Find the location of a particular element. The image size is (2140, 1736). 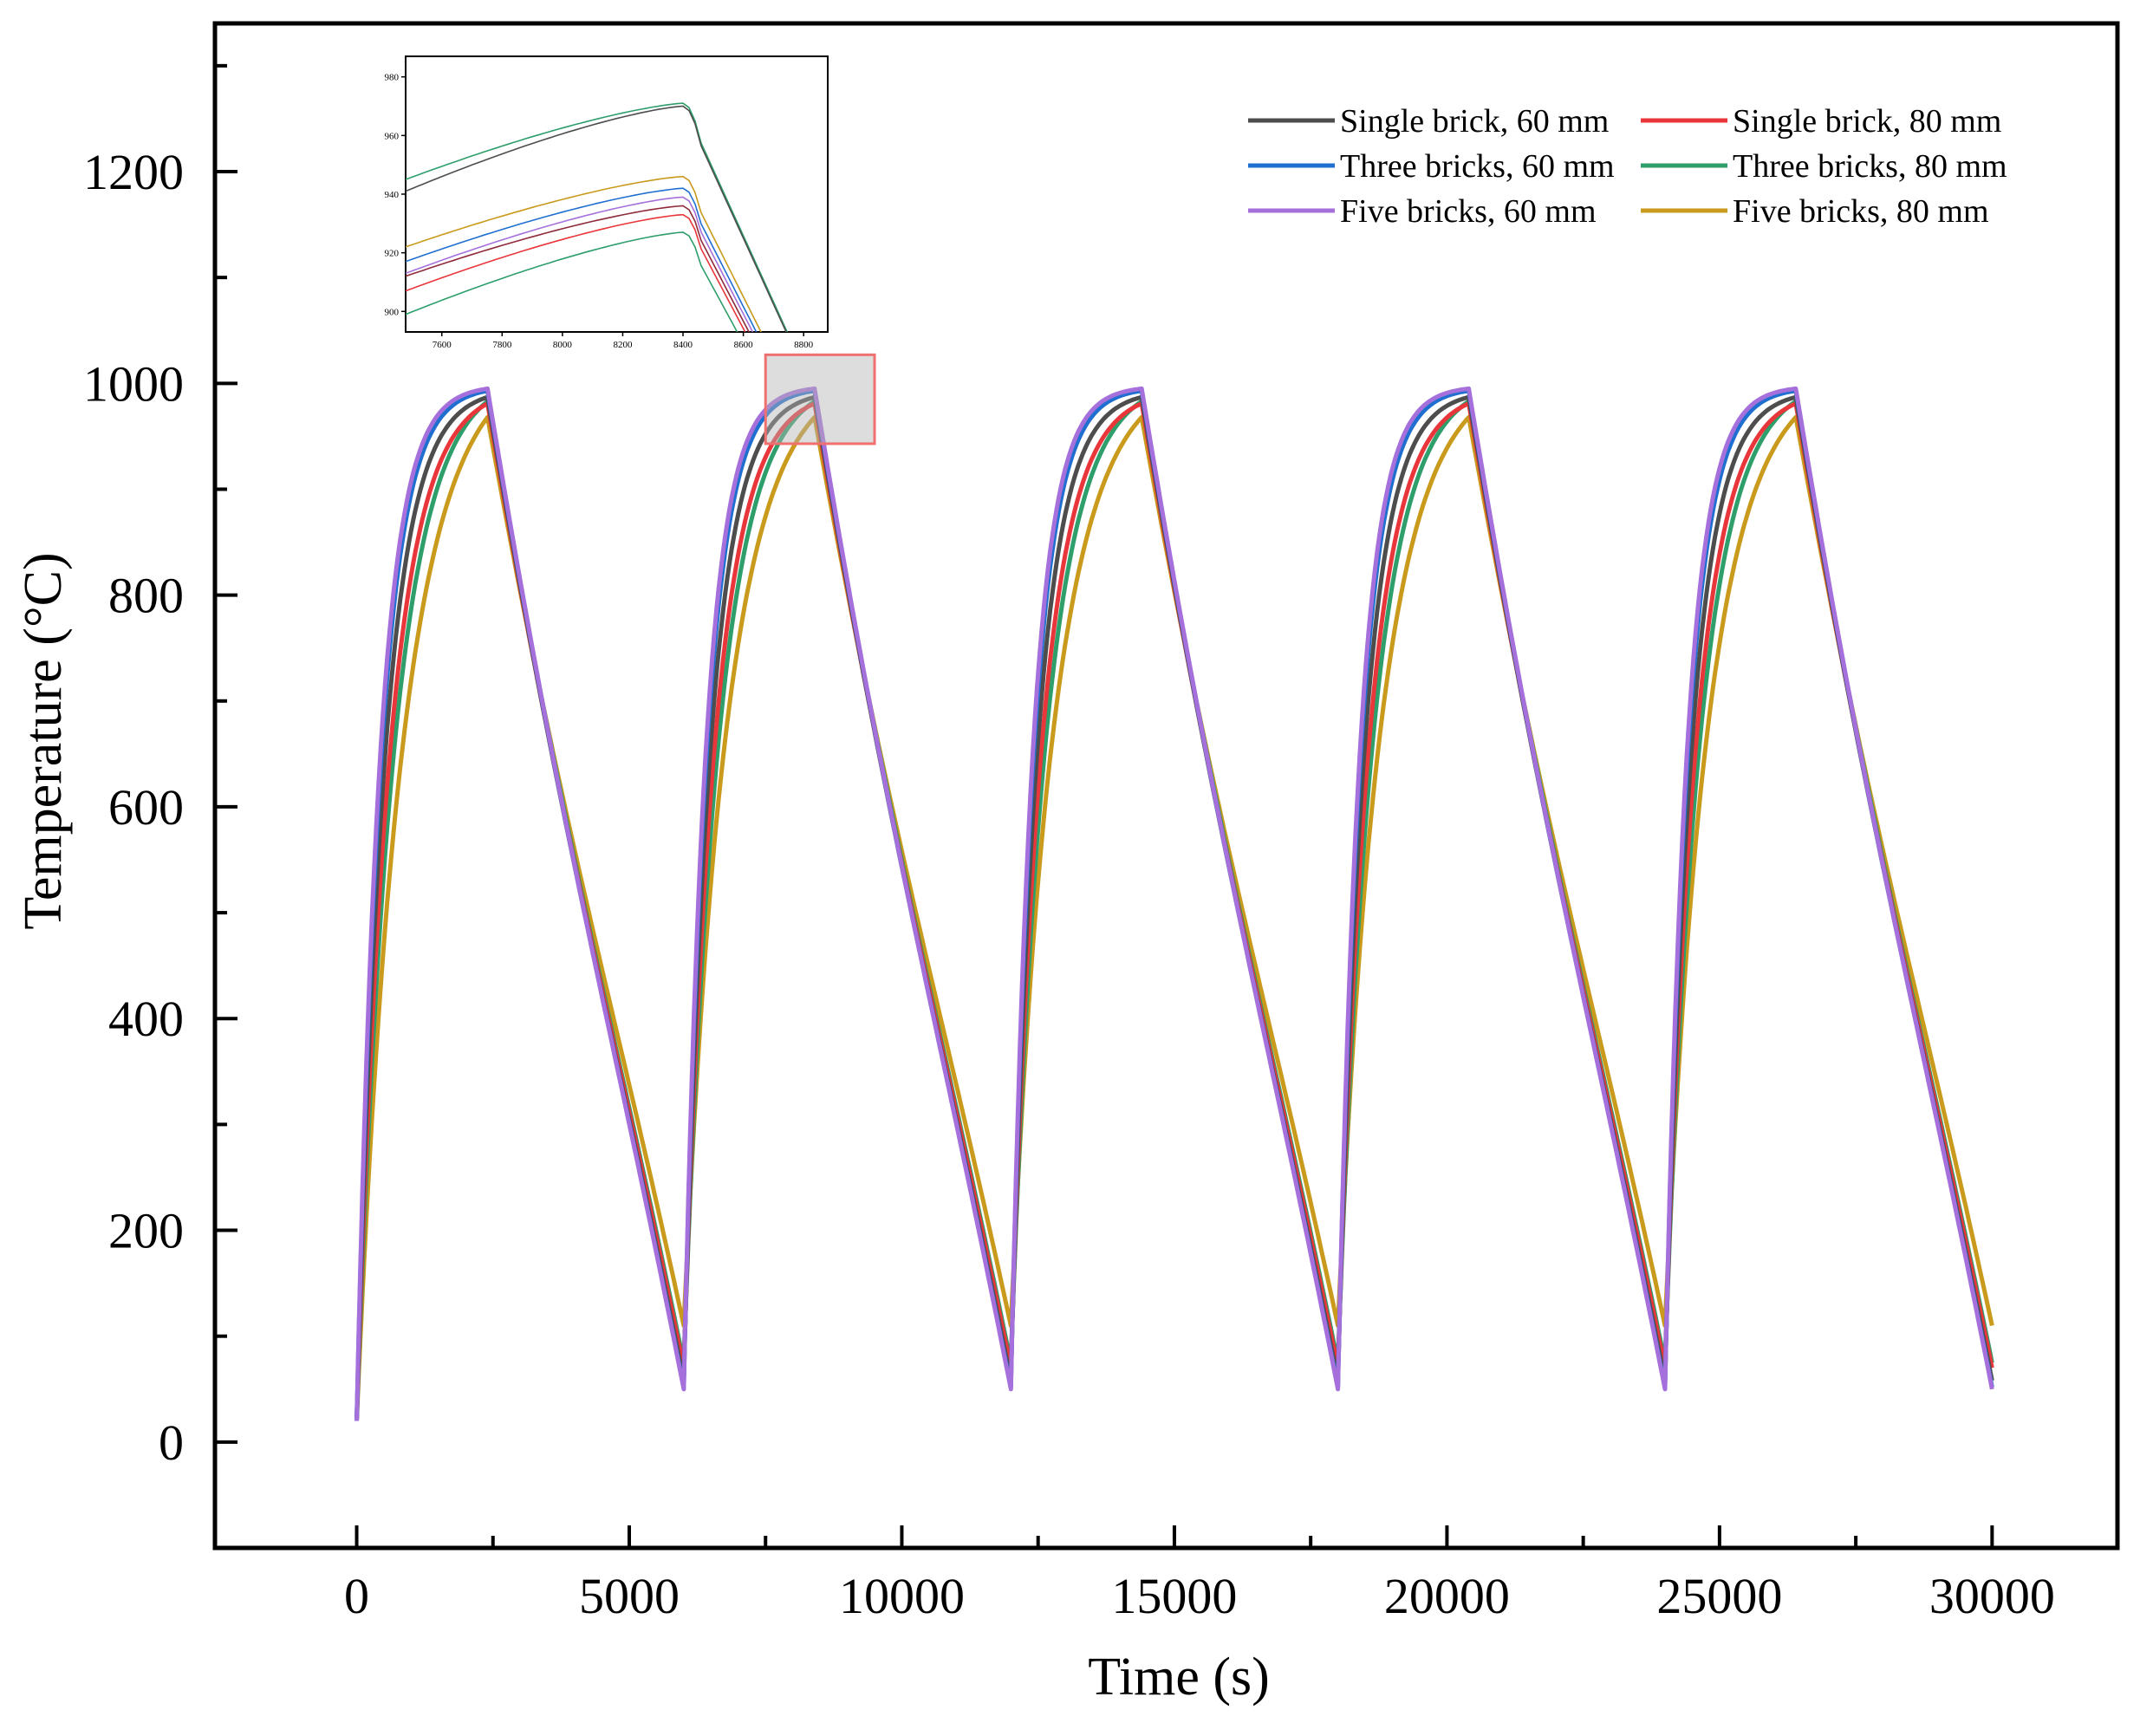

legend-label-4: Three bricks, 80 mm is located at coordinates (1870, 167).